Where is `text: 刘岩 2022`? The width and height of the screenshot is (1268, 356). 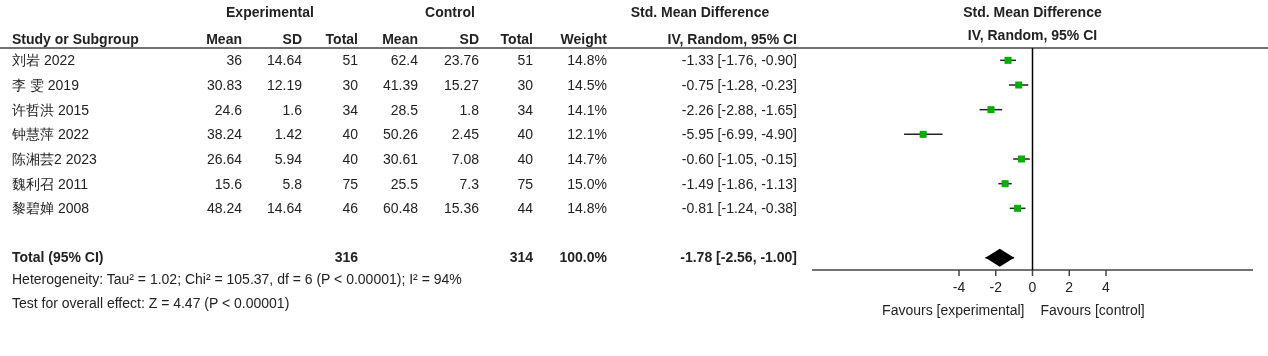
text: 刘岩 2022 is located at coordinates (44, 60).